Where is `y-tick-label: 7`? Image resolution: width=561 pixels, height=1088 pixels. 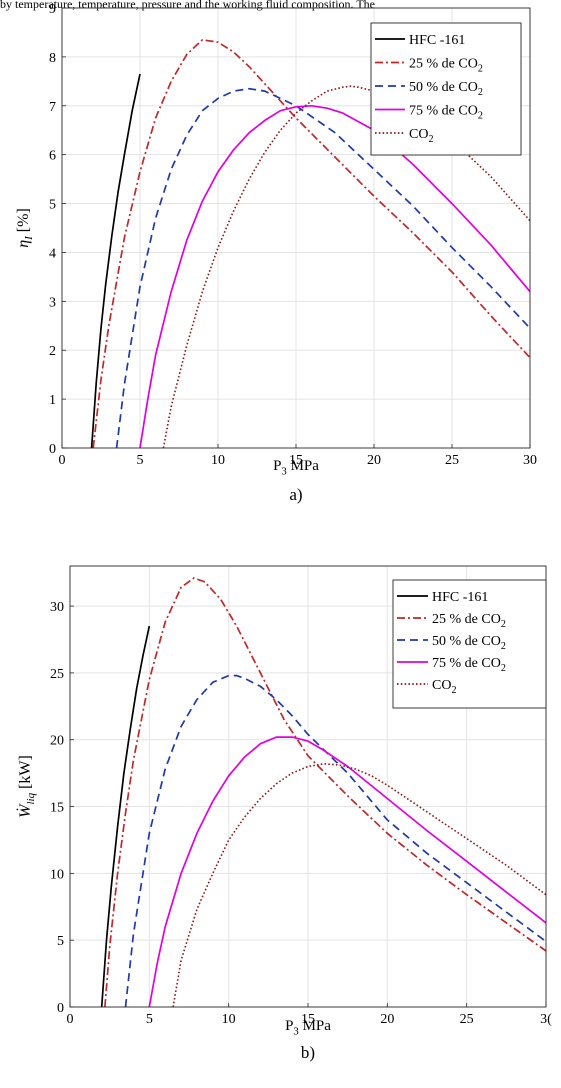
y-tick-label: 7 is located at coordinates (52, 107).